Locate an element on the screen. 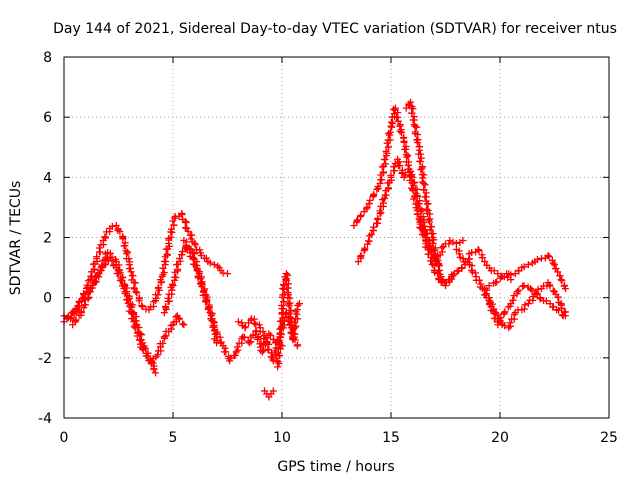 This screenshot has width=640, height=480. x-tick-label: 20 is located at coordinates (500, 438).